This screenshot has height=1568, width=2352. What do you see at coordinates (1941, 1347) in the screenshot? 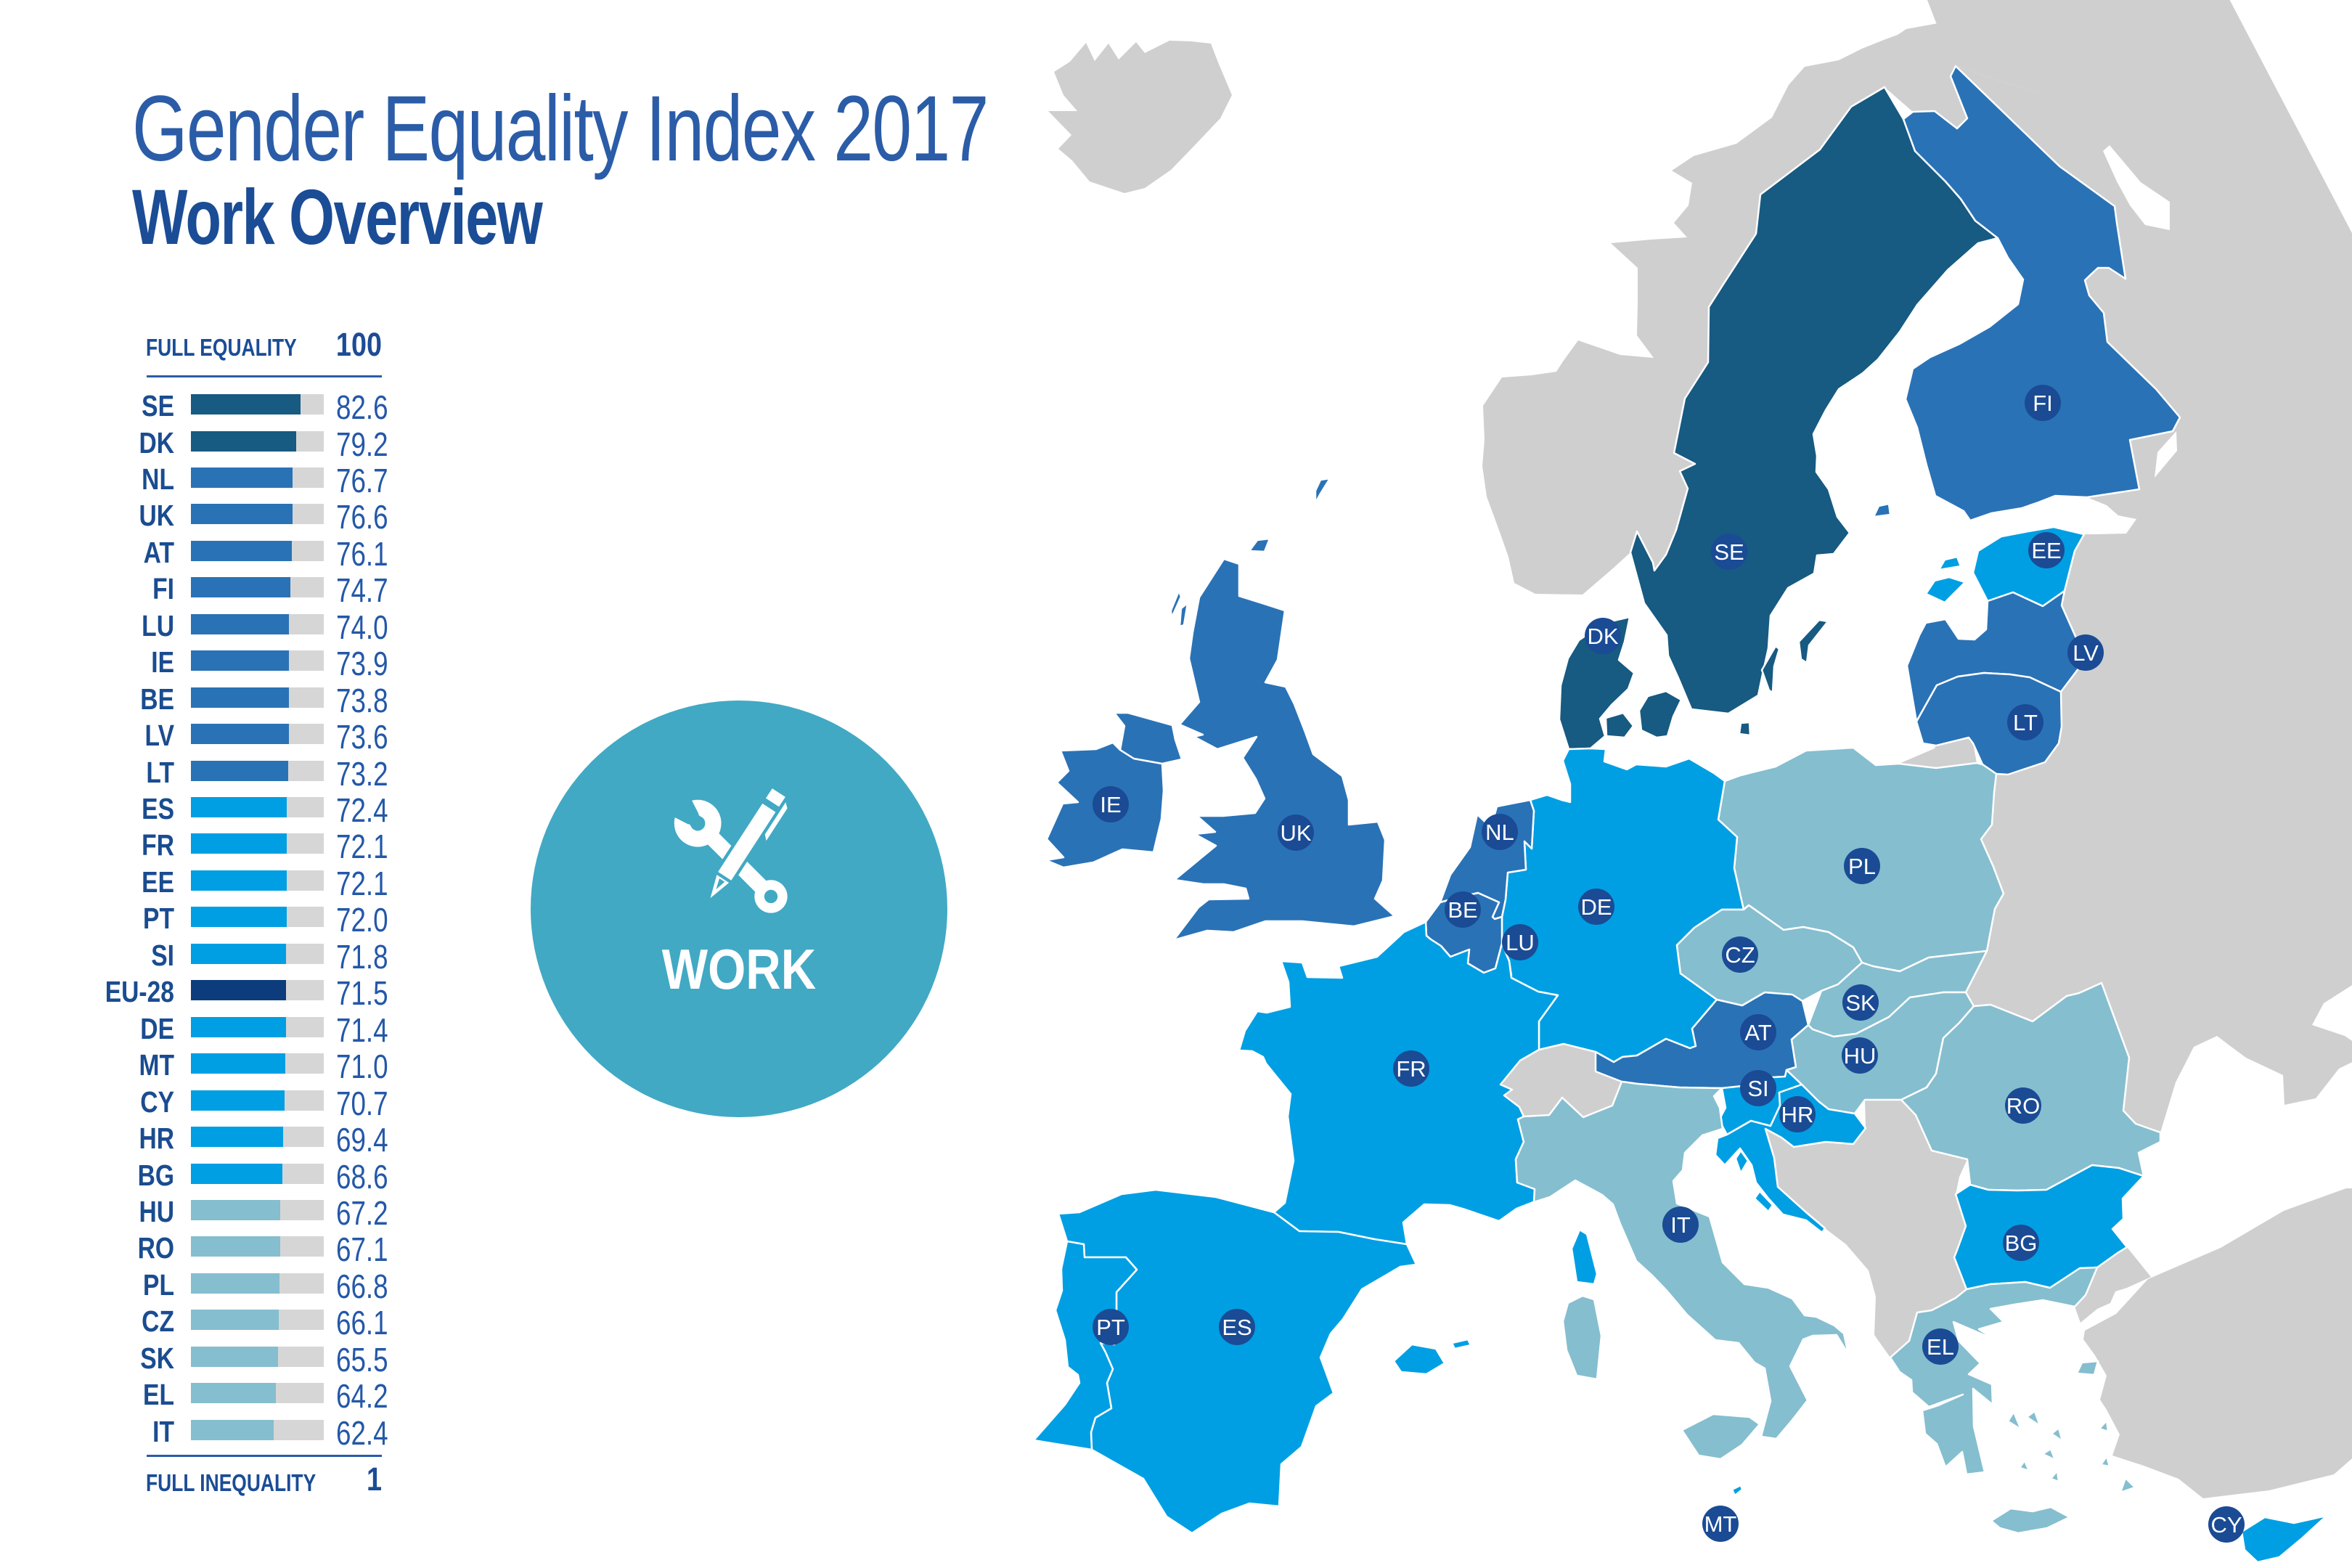
I see `svg-text: EL` at bounding box center [1941, 1347].